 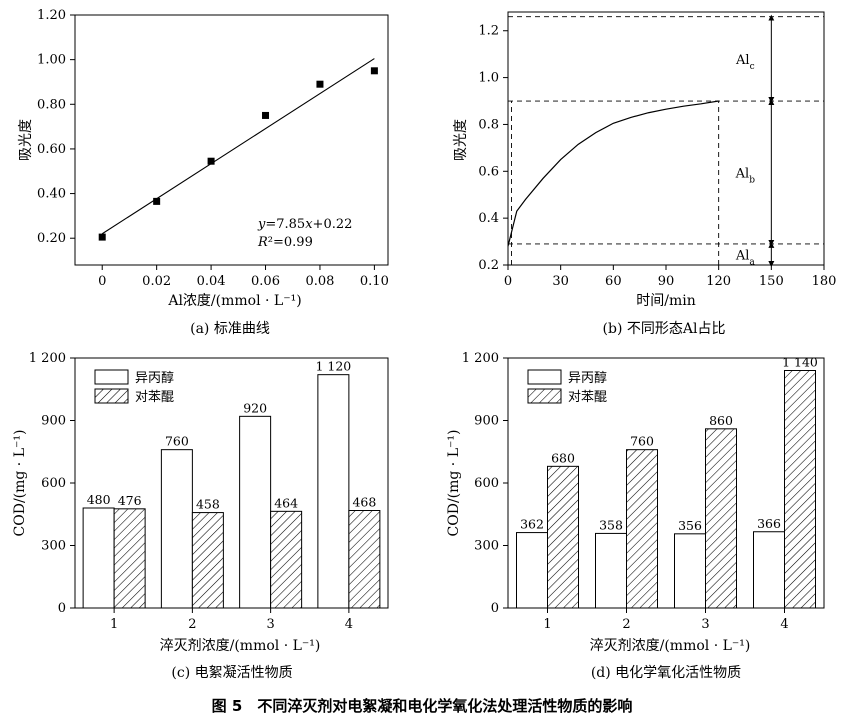 What do you see at coordinates (154, 378) in the screenshot?
I see `panel-c-legend-label: 异丙醇` at bounding box center [154, 378].